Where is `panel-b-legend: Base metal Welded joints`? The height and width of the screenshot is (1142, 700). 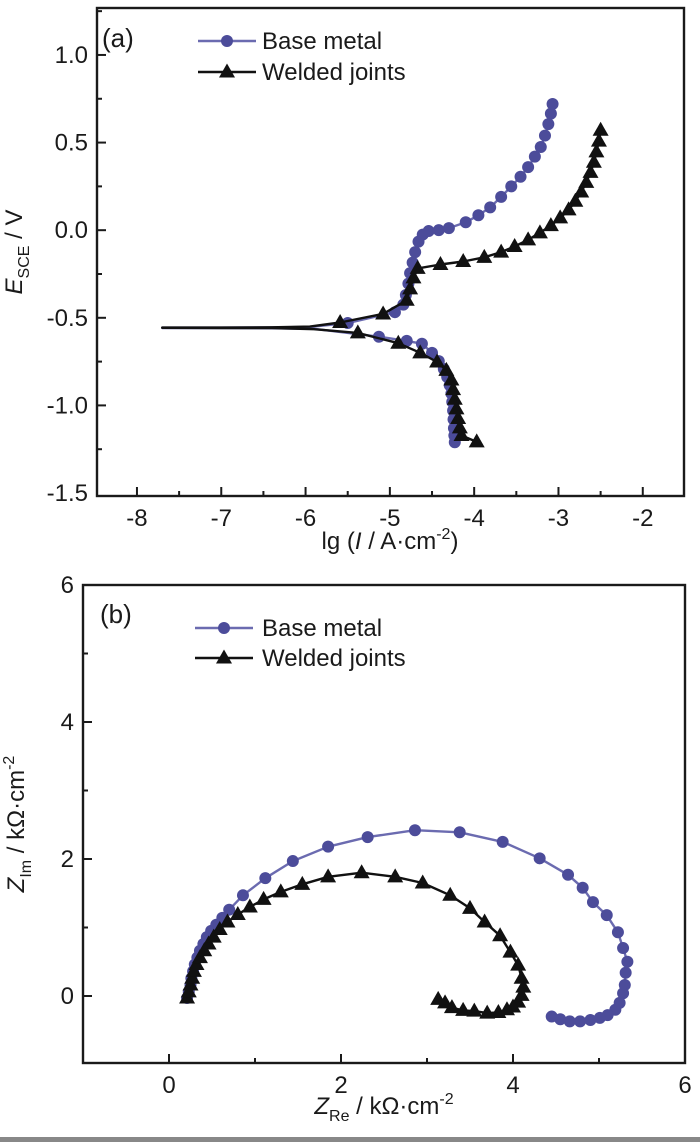 panel-b-legend: Base metal Welded joints is located at coordinates (300, 643).